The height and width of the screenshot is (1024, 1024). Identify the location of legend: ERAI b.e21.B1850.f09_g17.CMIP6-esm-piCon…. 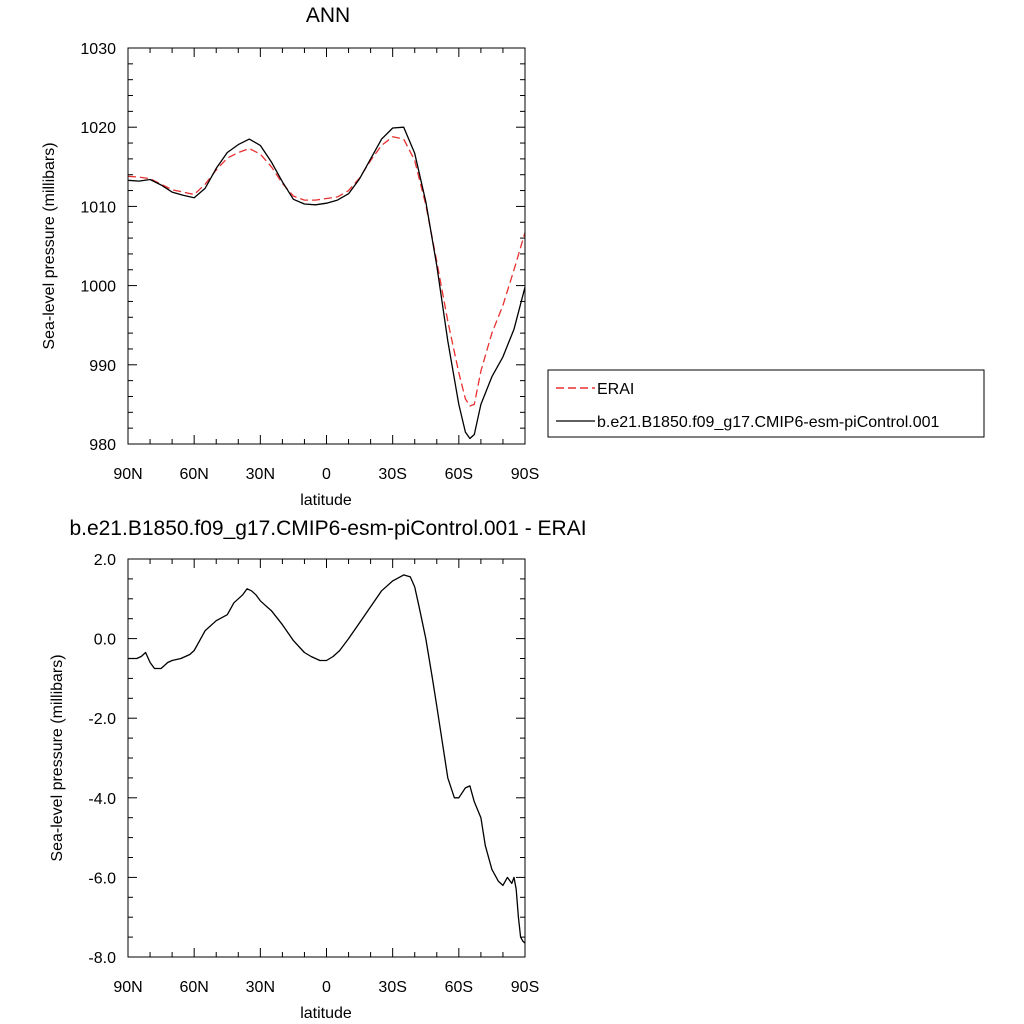
(766, 403).